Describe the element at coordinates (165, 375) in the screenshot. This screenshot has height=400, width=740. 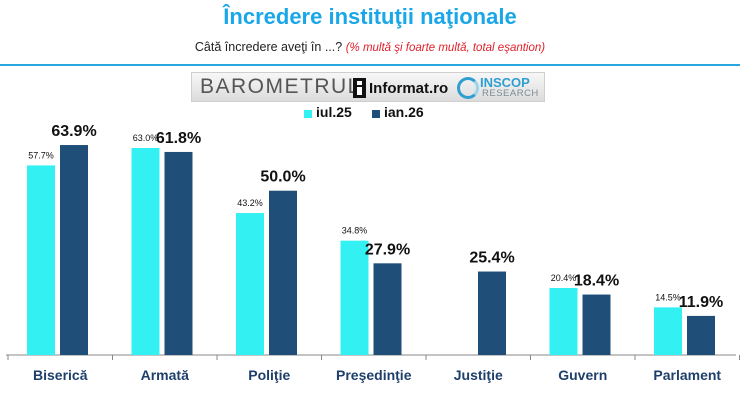
I see `category-label: Armată` at that location.